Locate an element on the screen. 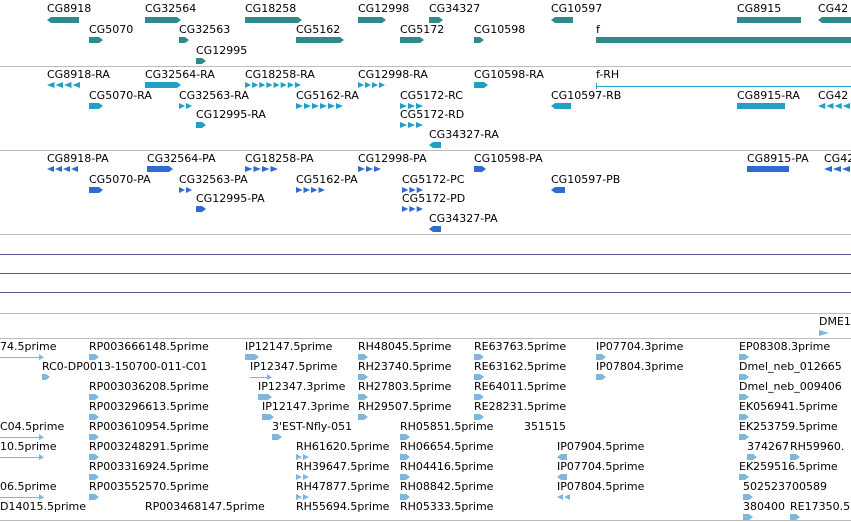 Image resolution: width=851 pixels, height=522 pixels. genes-feature-label: CG12995 is located at coordinates (222, 50).